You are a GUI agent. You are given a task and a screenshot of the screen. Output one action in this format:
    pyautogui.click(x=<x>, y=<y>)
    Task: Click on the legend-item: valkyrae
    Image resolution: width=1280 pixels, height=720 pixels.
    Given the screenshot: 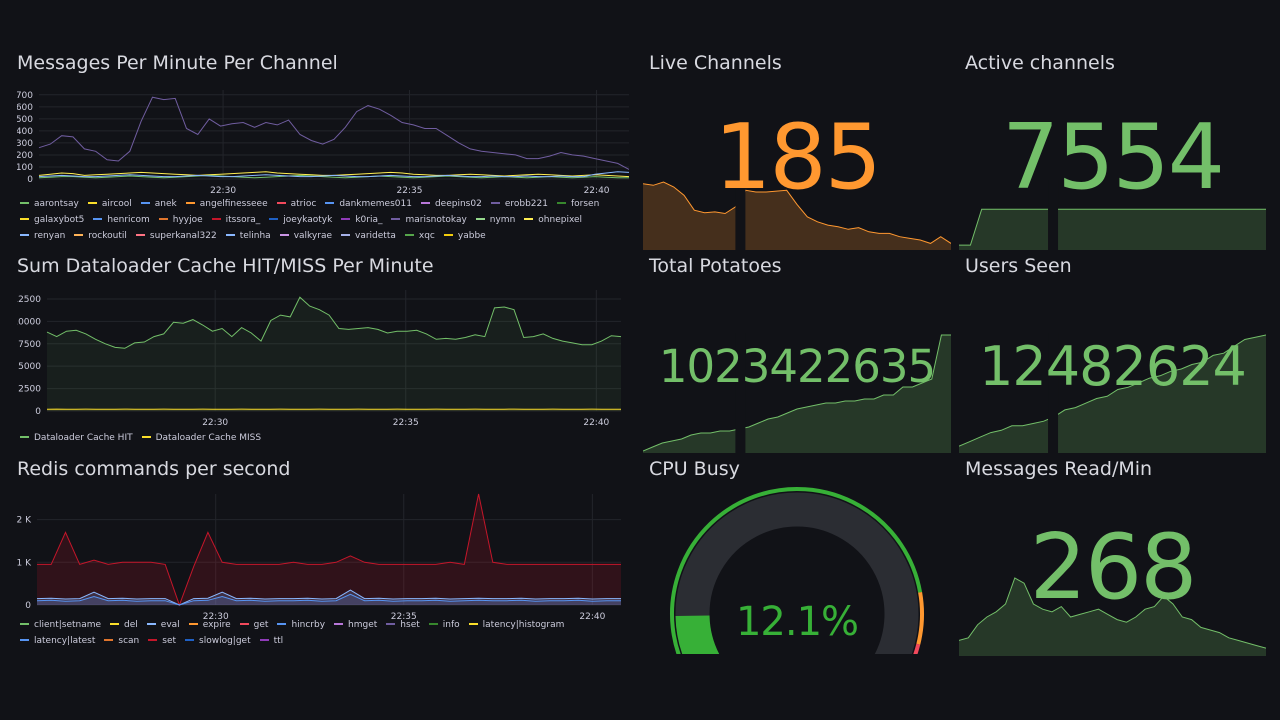 What is the action you would take?
    pyautogui.click(x=305, y=236)
    